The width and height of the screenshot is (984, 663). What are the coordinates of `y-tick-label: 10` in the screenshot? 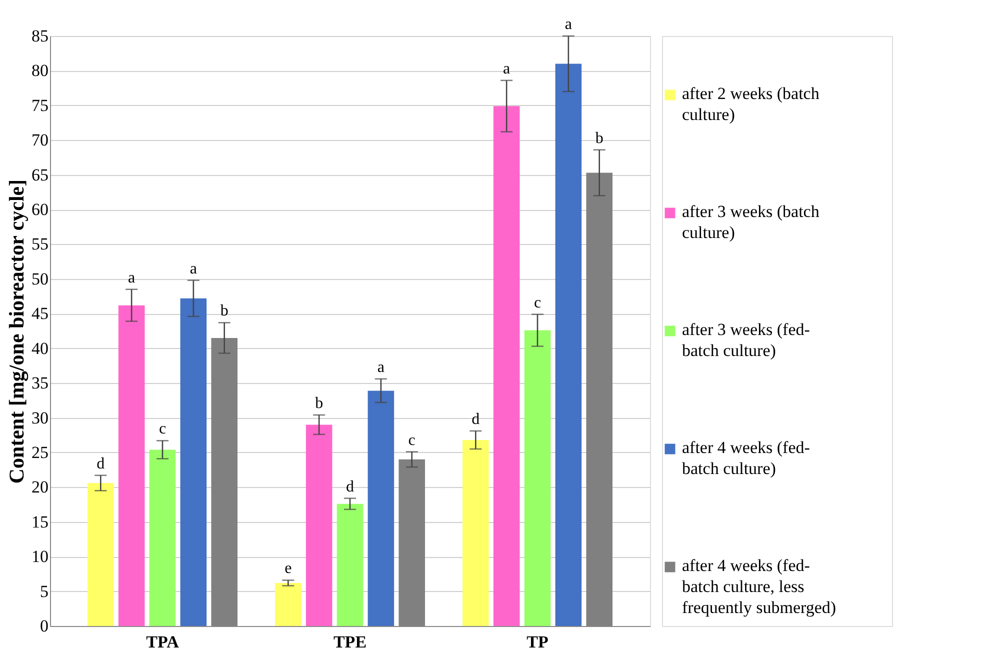 It's located at (40, 556).